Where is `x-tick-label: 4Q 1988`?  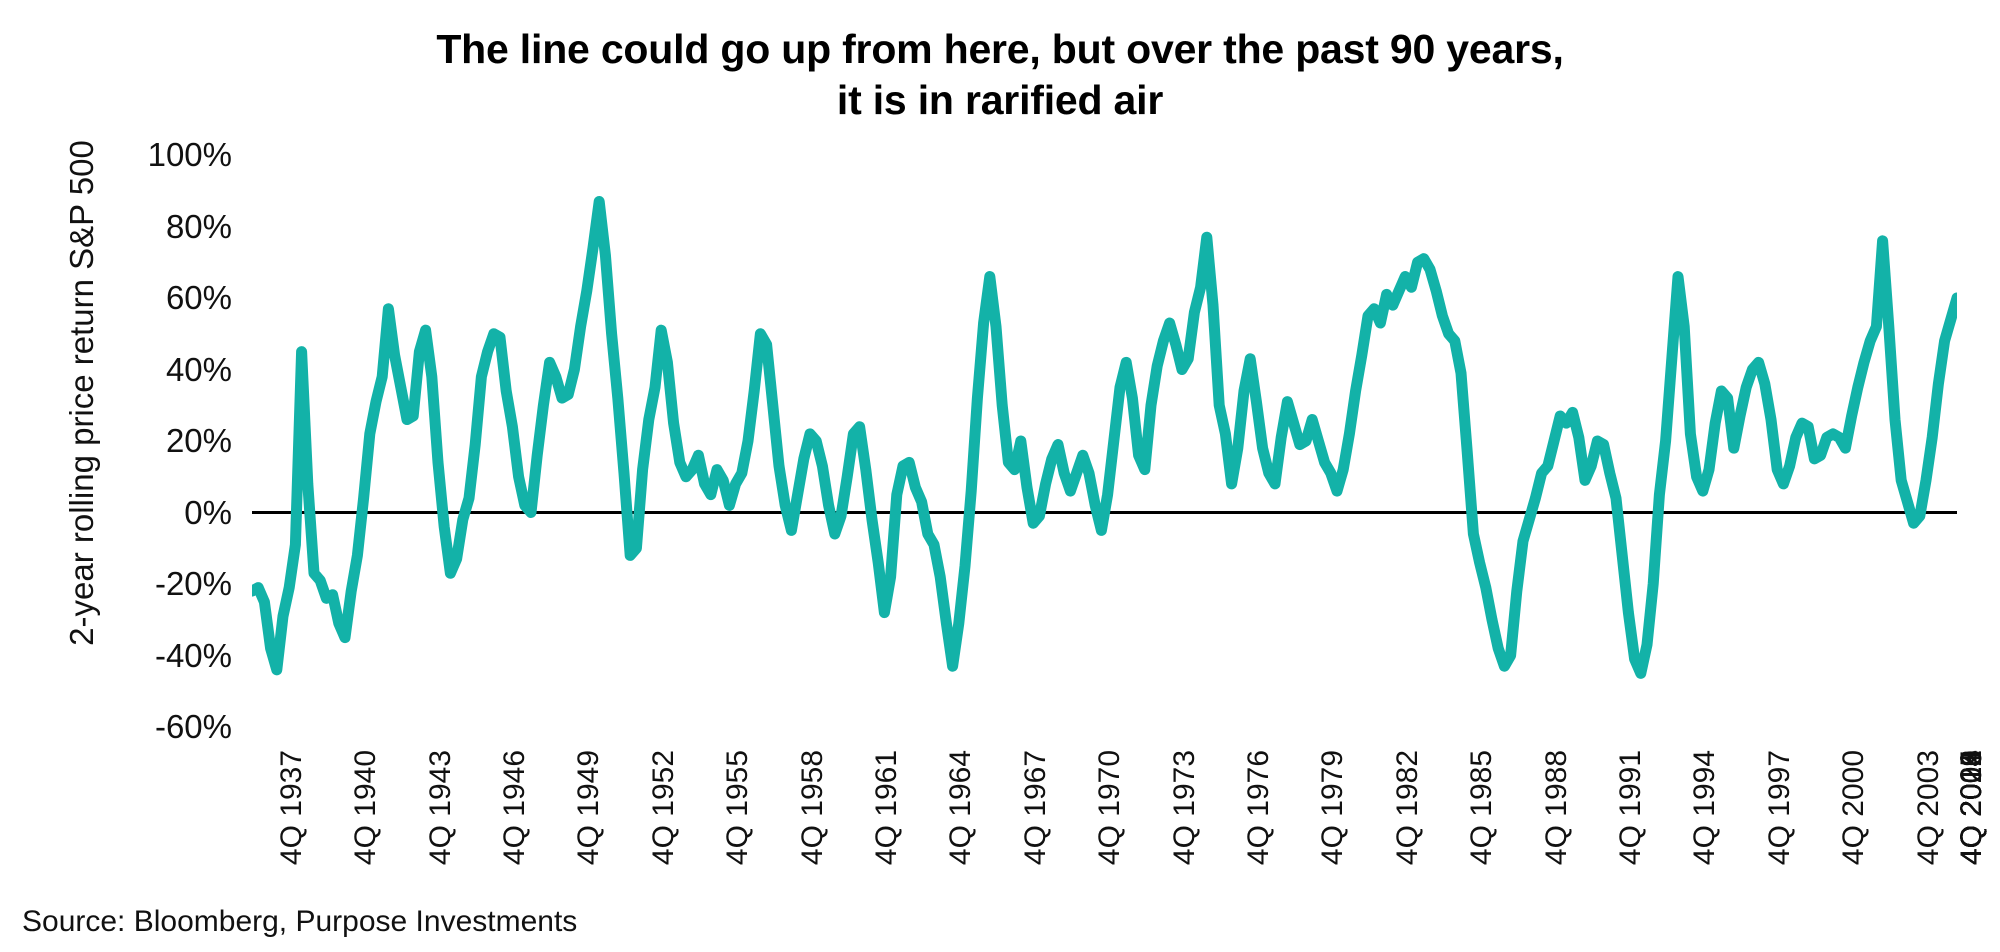 x-tick-label: 4Q 1988 is located at coordinates (1556, 808).